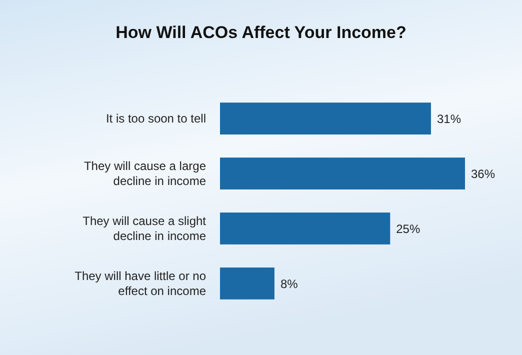 This screenshot has width=522, height=355. I want to click on y-tick-label: They will cause a slight decline in income, so click(144, 228).